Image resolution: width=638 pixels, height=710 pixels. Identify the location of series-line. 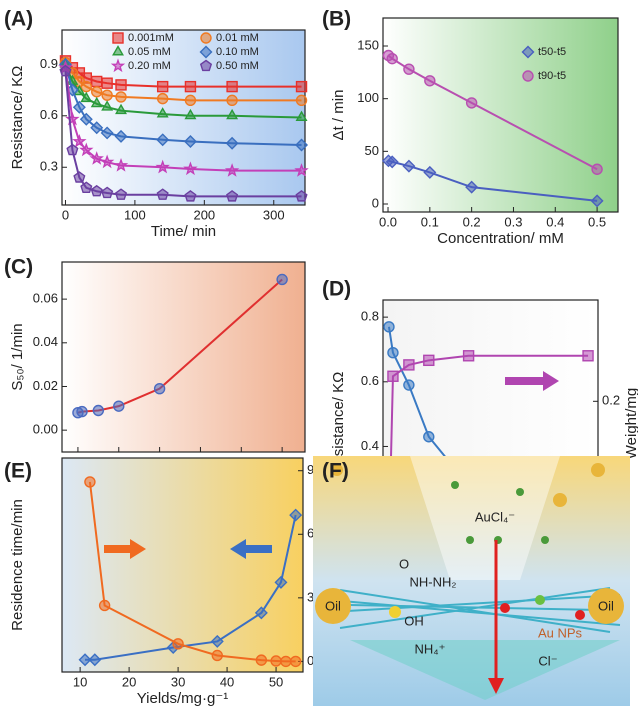
(488, 448).